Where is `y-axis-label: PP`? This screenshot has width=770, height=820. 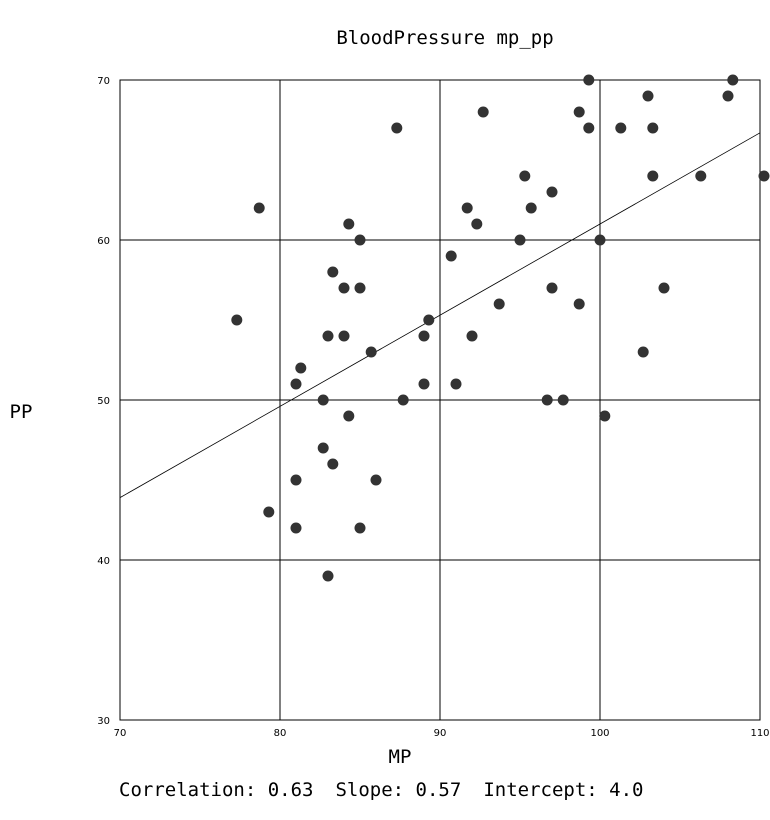 y-axis-label: PP is located at coordinates (21, 412).